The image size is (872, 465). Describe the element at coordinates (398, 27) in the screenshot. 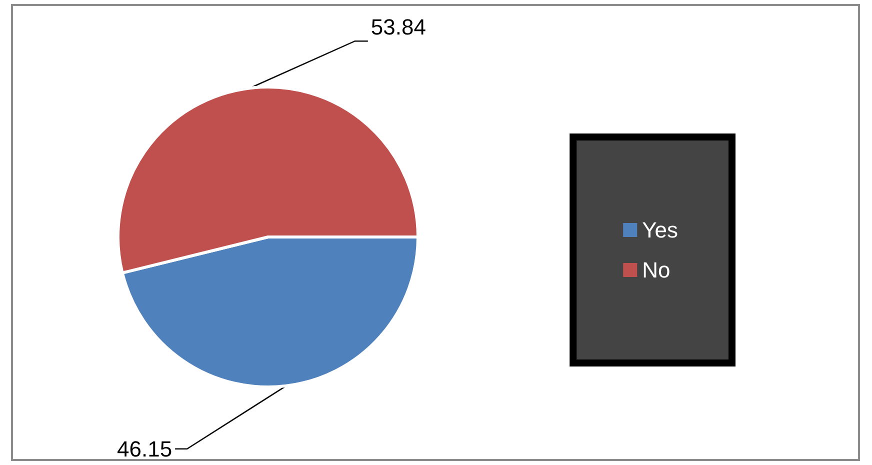

I see `data-label: 53.84` at that location.